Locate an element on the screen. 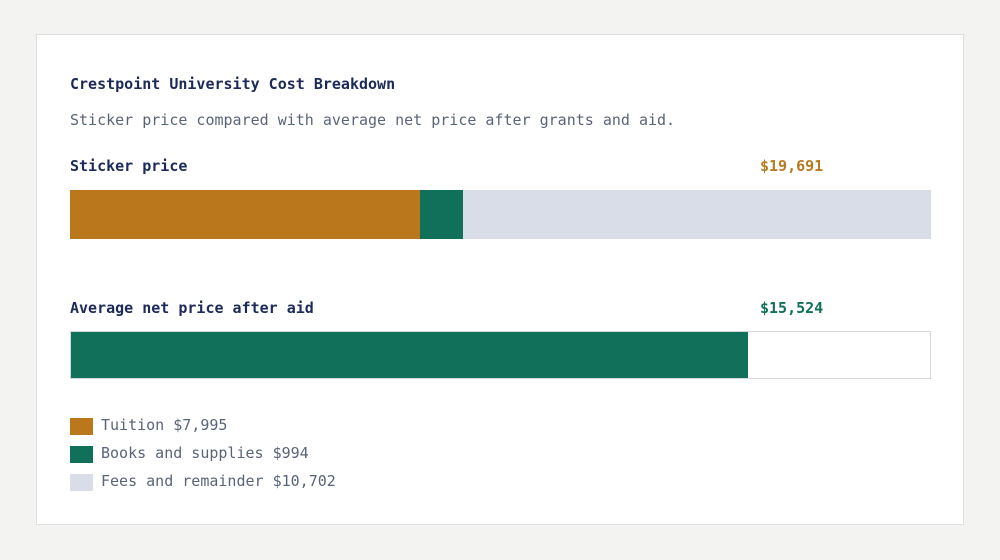  legend-swatch-tuition is located at coordinates (81, 426).